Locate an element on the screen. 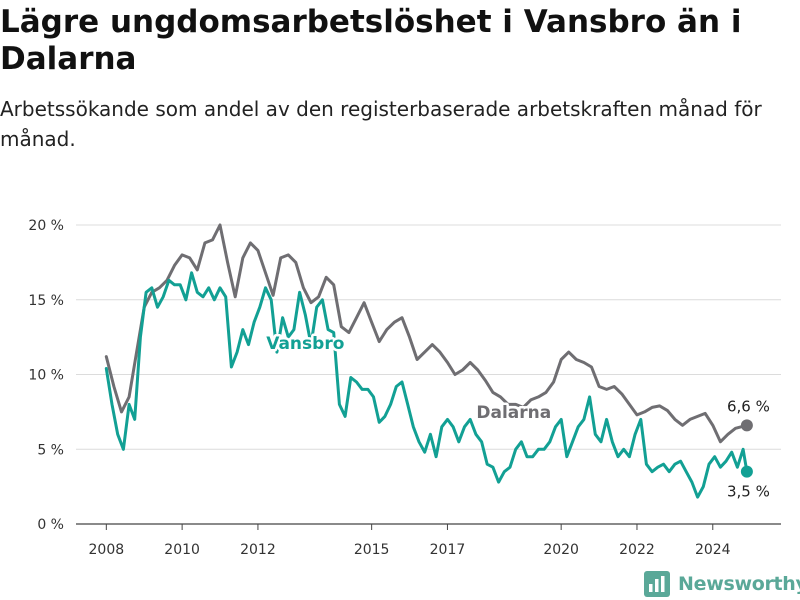 This screenshot has width=800, height=600. series-label-dalarna: Dalarna is located at coordinates (513, 413).